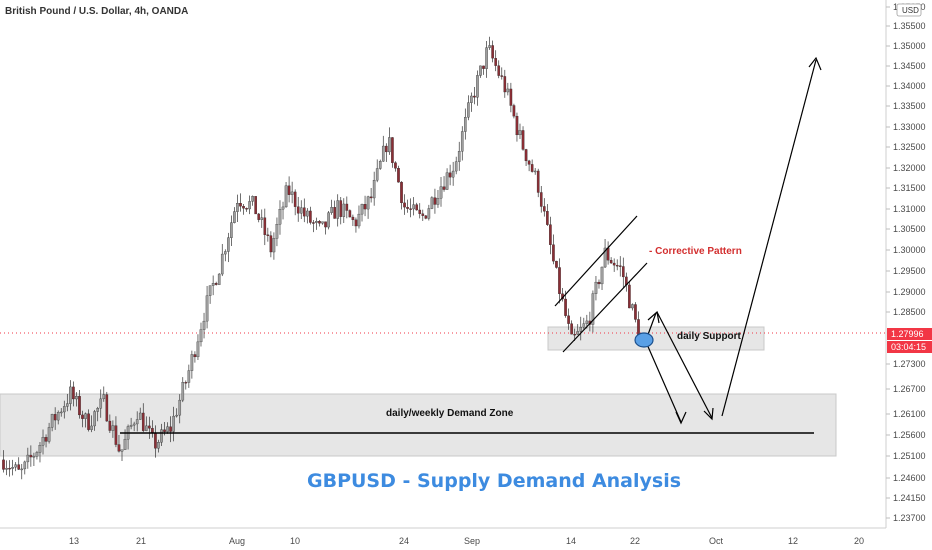 The image size is (932, 550). What do you see at coordinates (909, 271) in the screenshot?
I see `price-tick-label: 1.29500` at bounding box center [909, 271].